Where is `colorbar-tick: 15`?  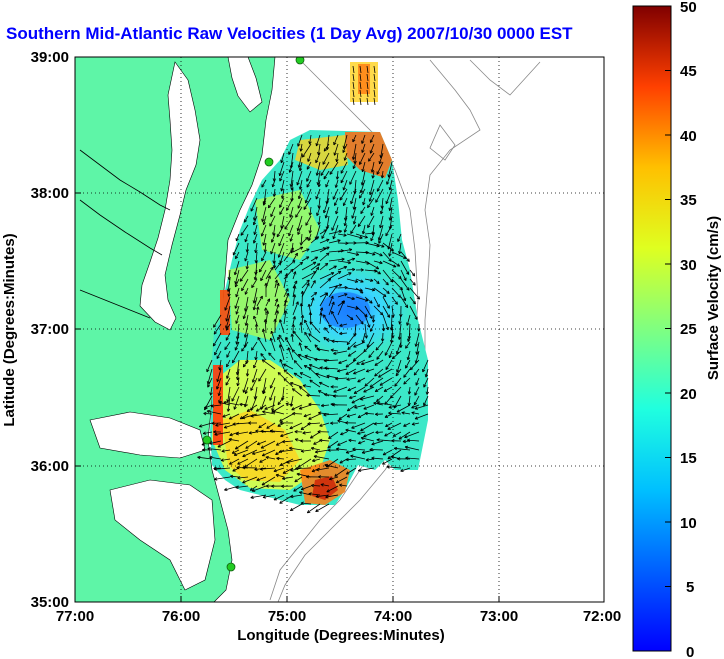
colorbar-tick: 15 is located at coordinates (688, 458).